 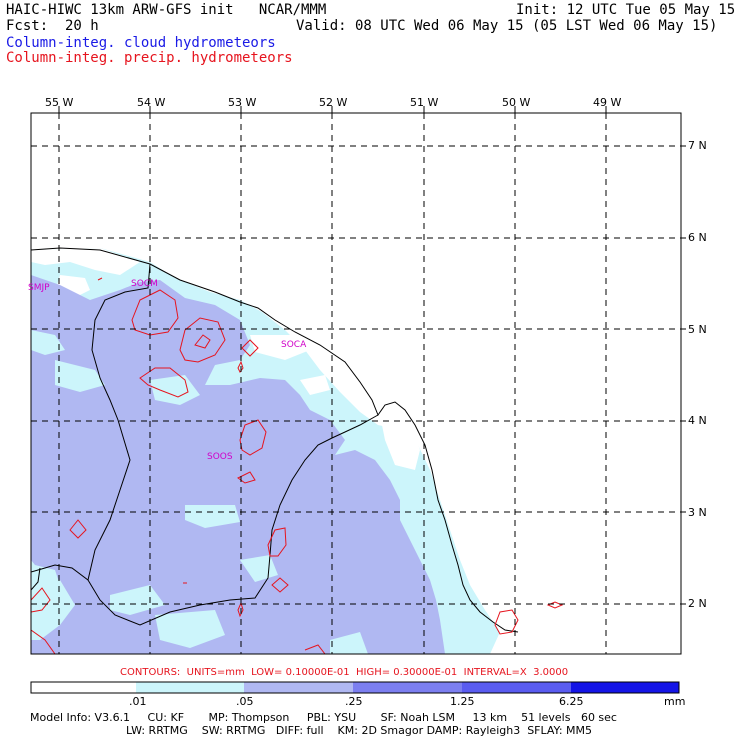 I want to click on station-label: SOCM, so click(x=144, y=284).